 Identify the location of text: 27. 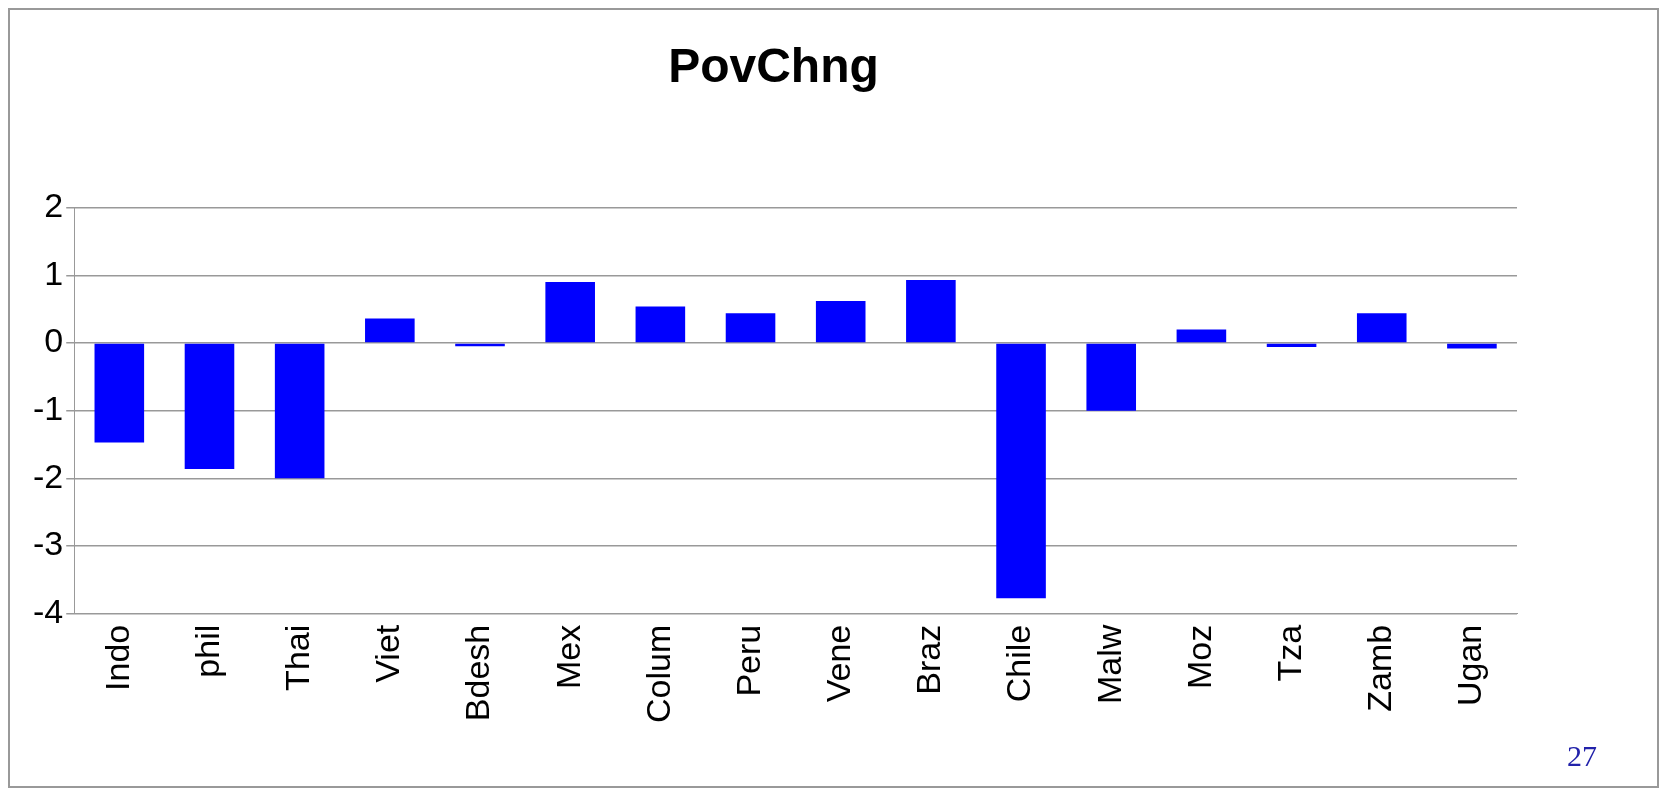
(1582, 755).